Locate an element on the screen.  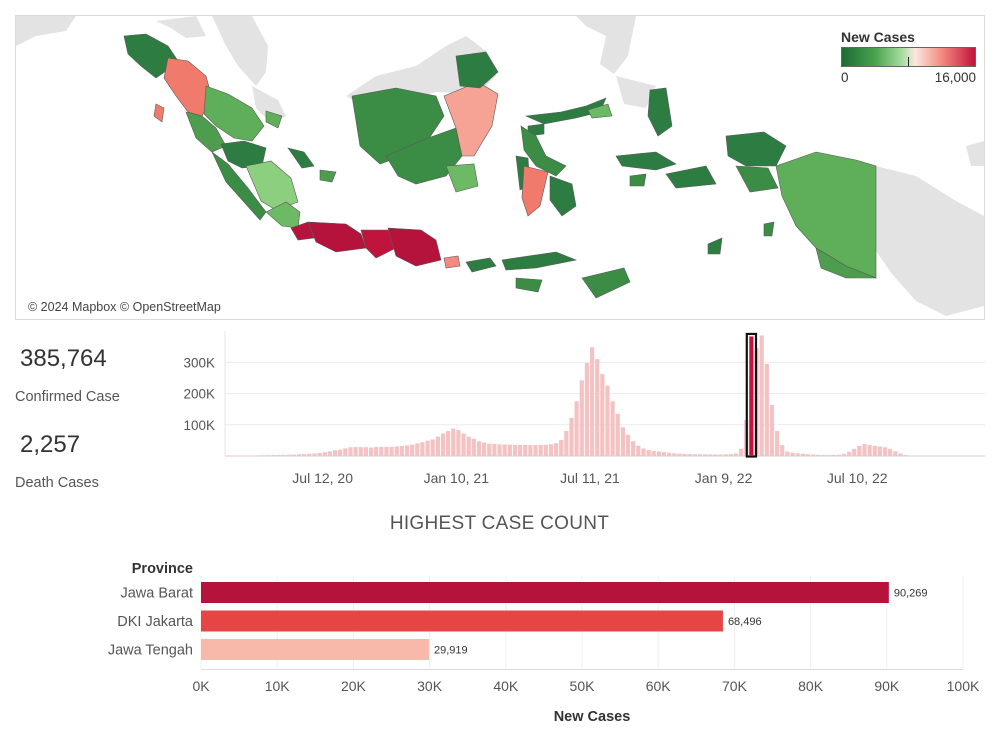
ts-highlight-bar is located at coordinates (751, 396).